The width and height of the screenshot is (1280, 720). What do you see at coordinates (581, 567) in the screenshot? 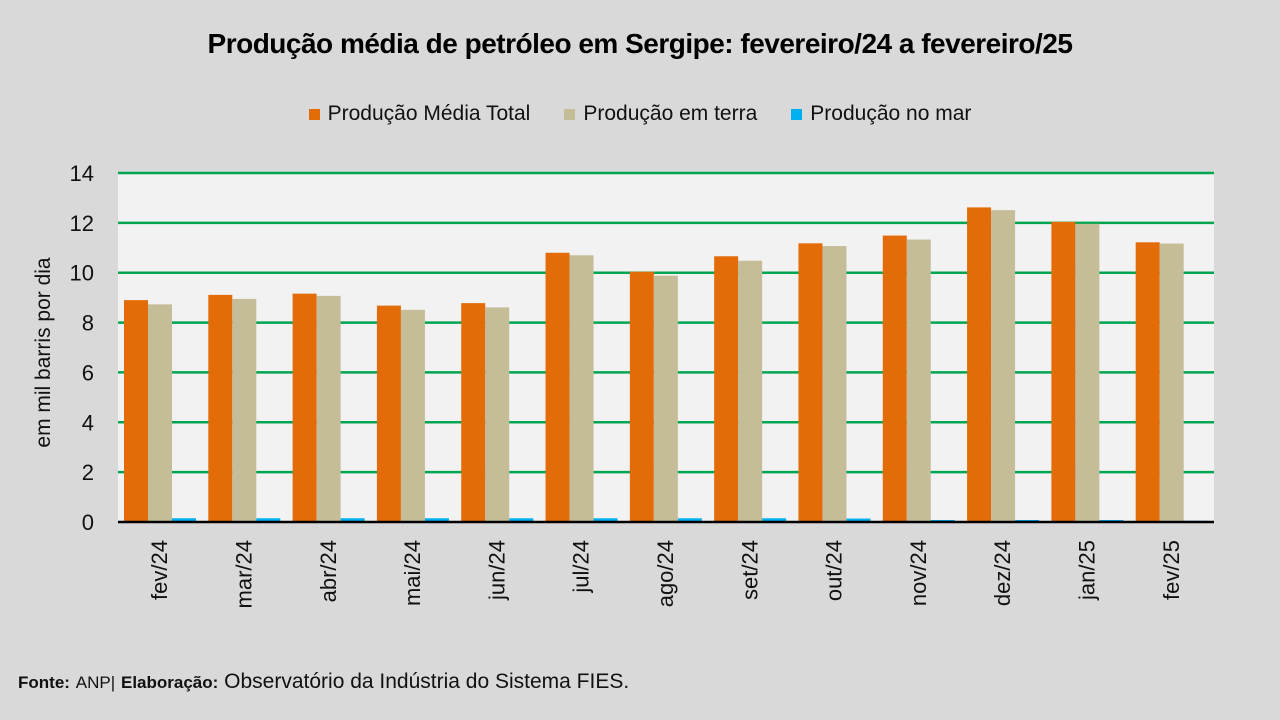
I see `x-tick-label: jul/24` at bounding box center [581, 567].